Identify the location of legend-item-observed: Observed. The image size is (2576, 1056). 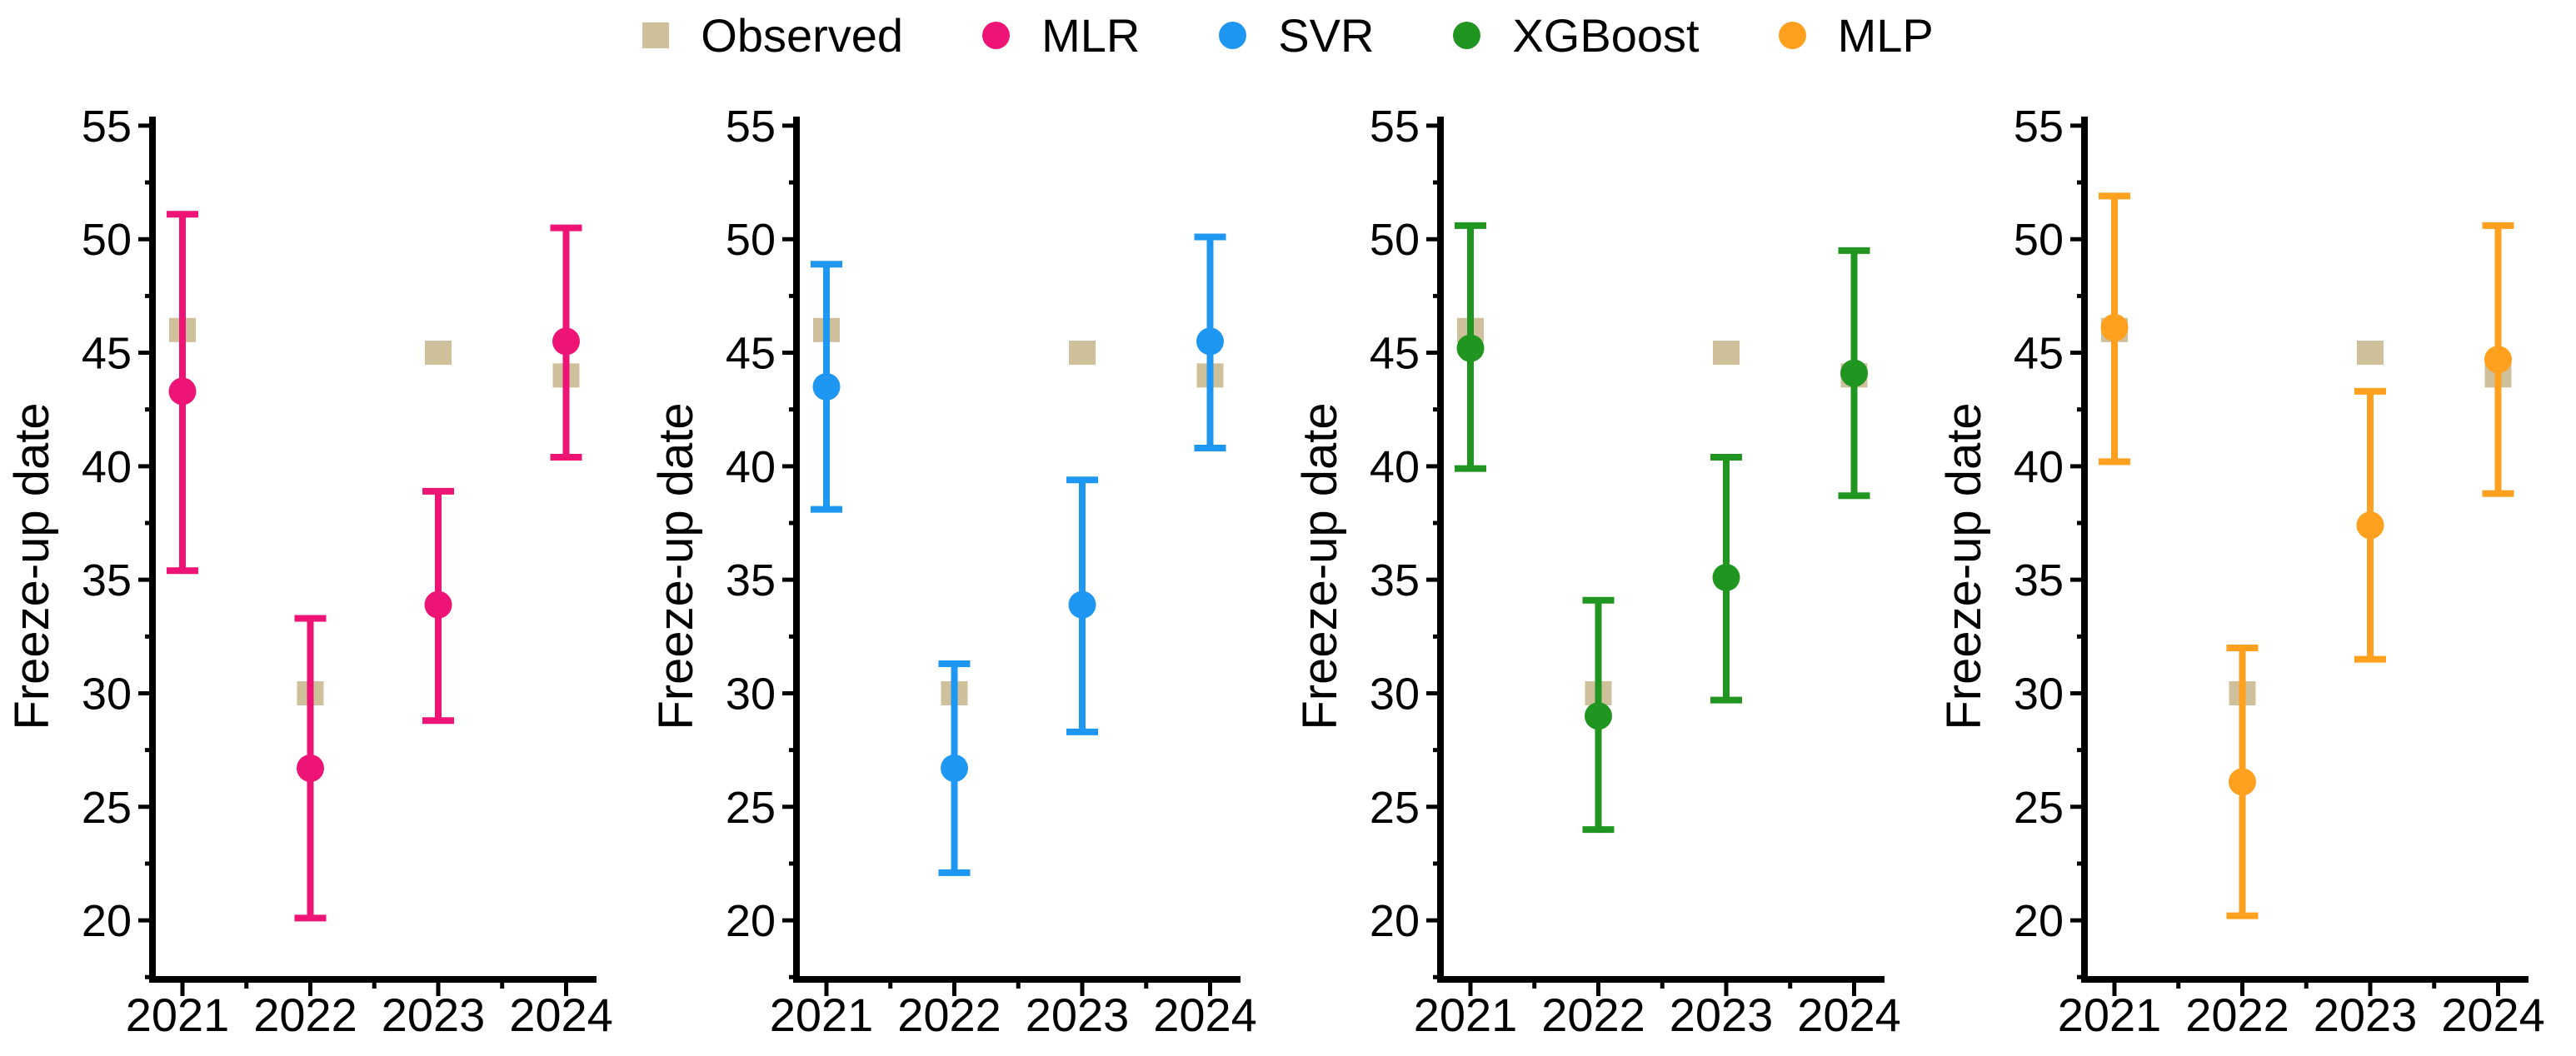
(772, 35).